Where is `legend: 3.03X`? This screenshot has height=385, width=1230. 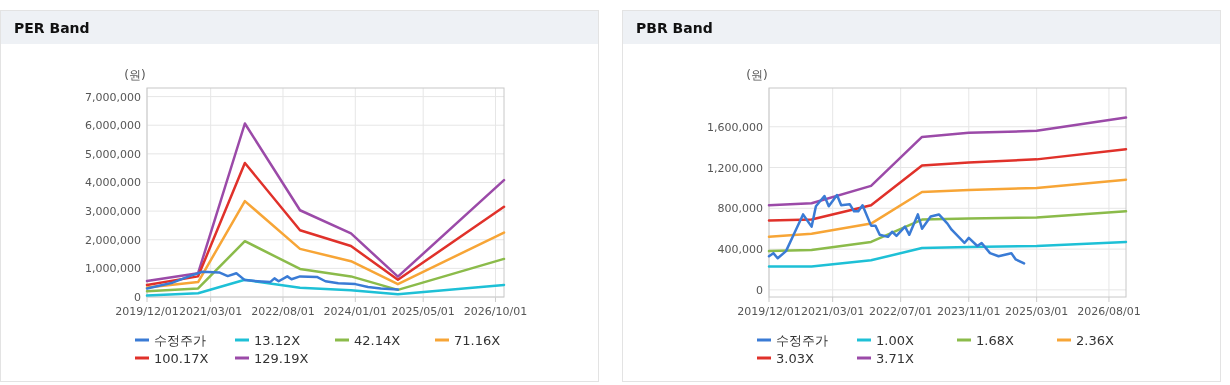 legend: 3.03X is located at coordinates (795, 358).